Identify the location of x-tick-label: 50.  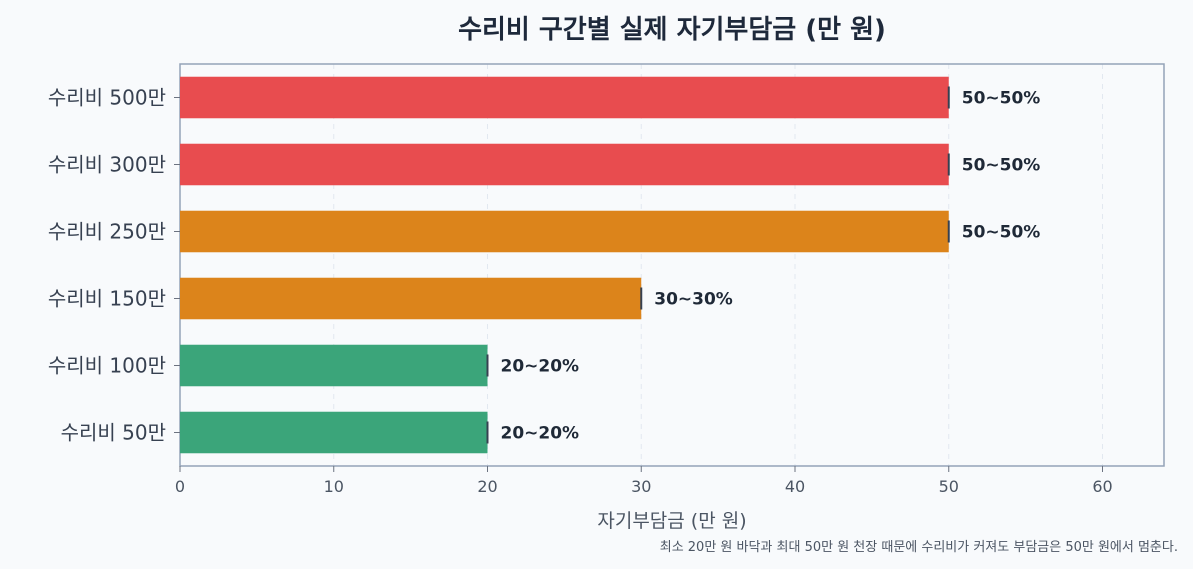
(949, 486).